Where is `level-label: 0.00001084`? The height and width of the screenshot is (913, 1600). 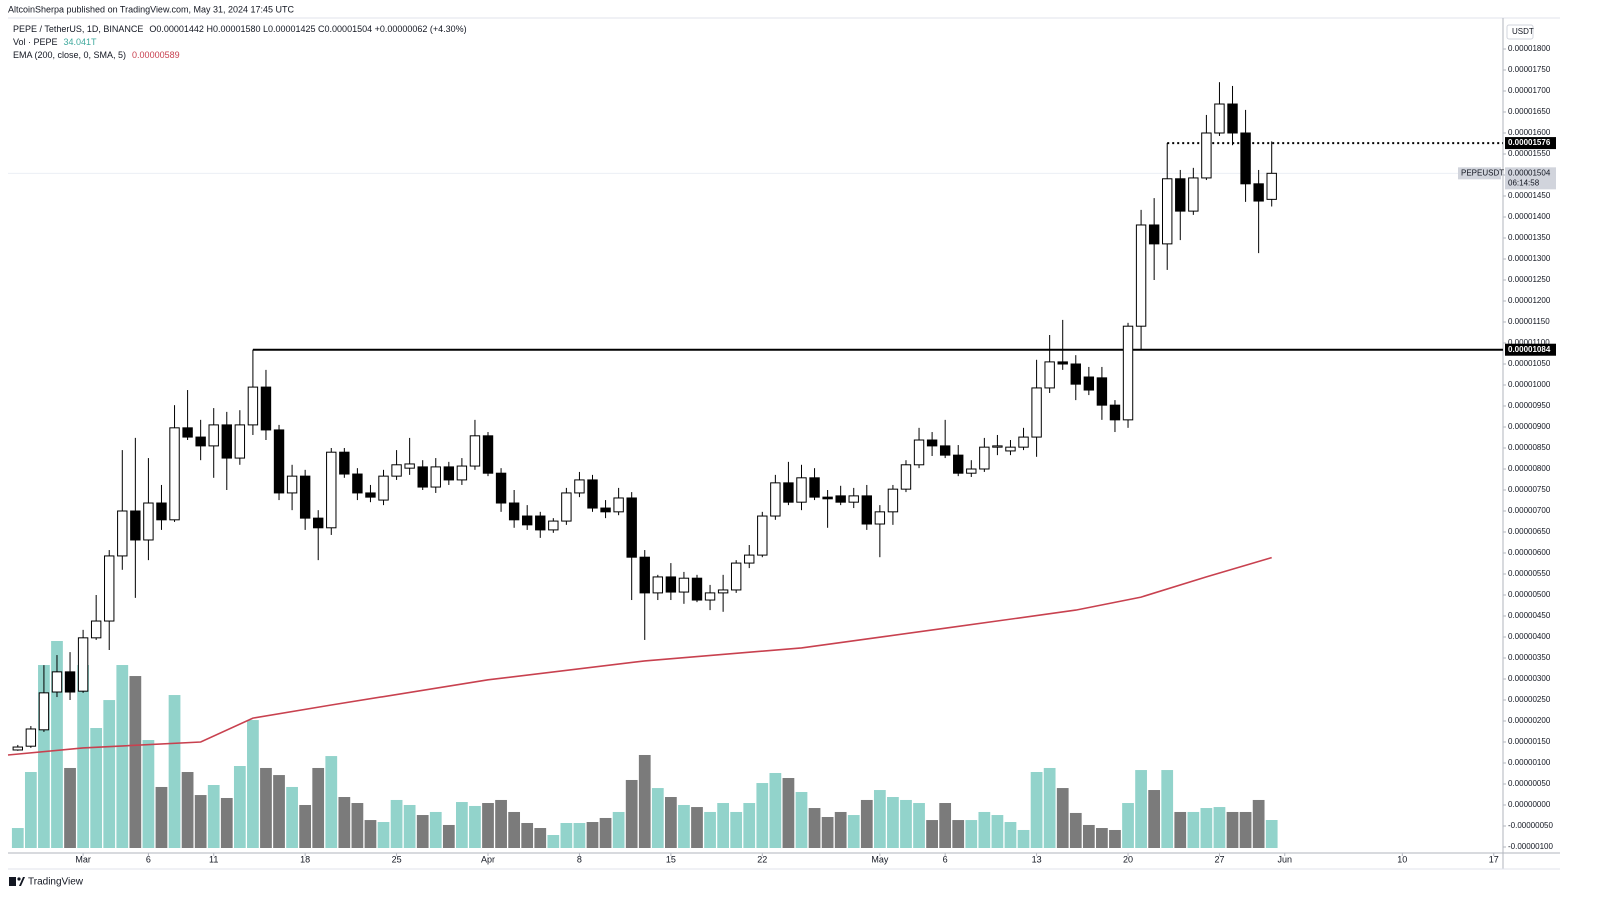 level-label: 0.00001084 is located at coordinates (1529, 349).